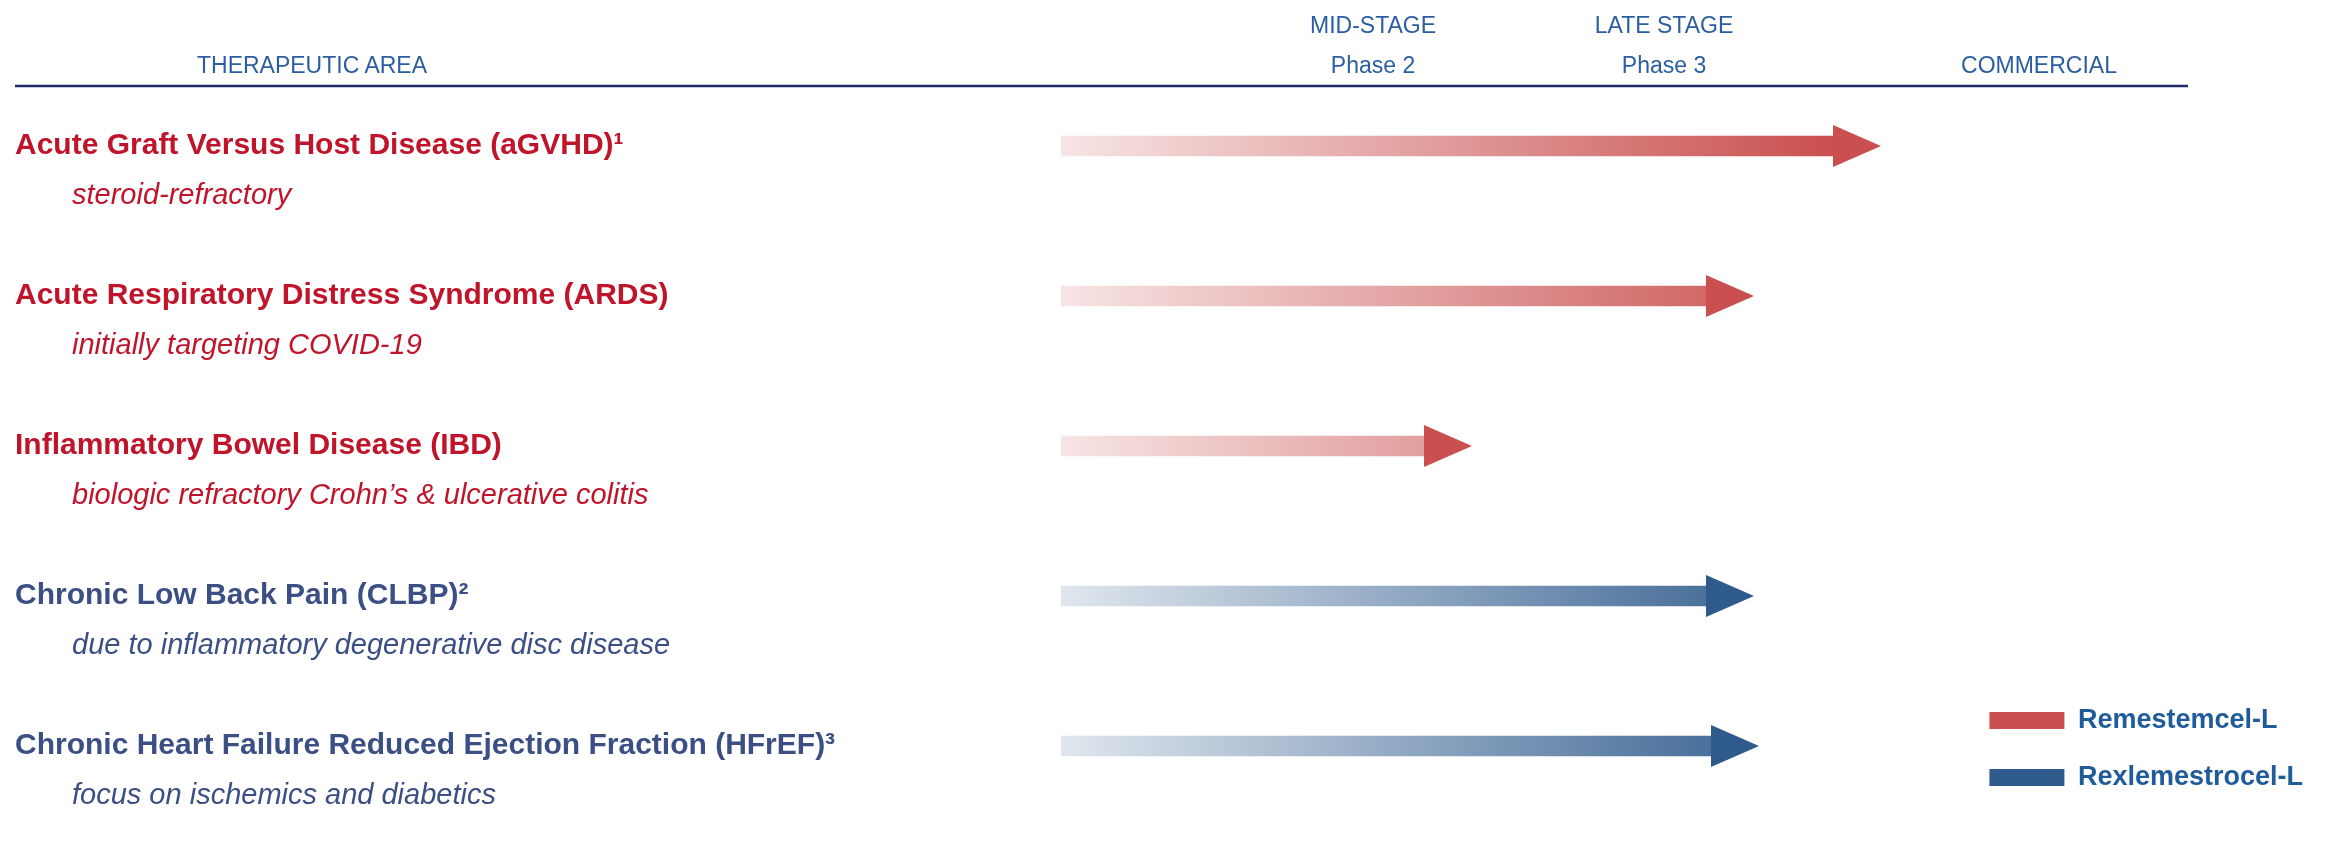  What do you see at coordinates (2177, 718) in the screenshot?
I see `legend-label: Remestemcel-L` at bounding box center [2177, 718].